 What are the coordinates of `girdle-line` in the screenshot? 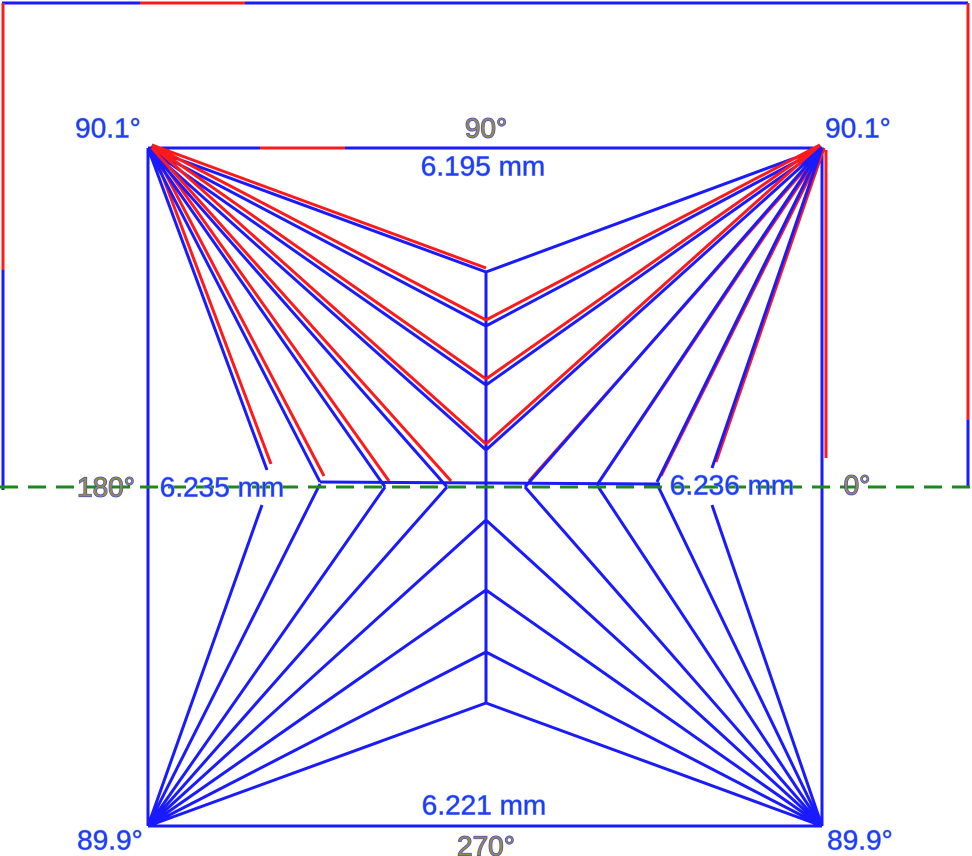 It's located at (490, 483).